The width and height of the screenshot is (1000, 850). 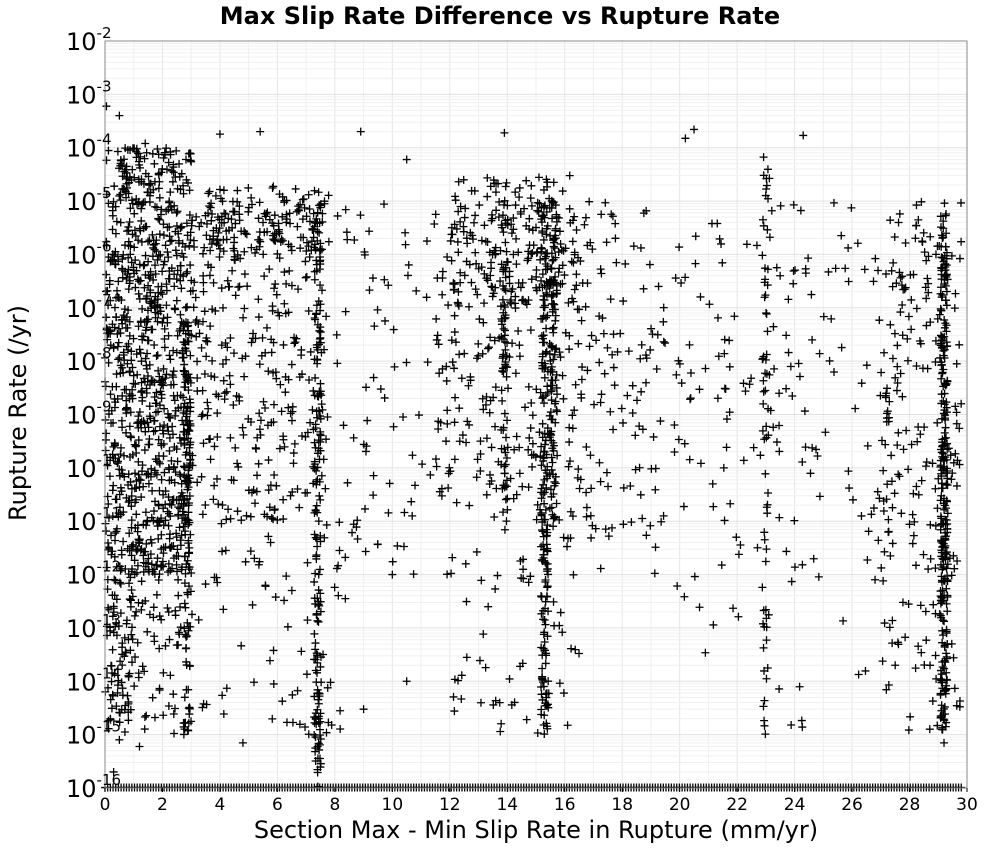 I want to click on y-tick-label: 10-12, so click(x=93, y=574).